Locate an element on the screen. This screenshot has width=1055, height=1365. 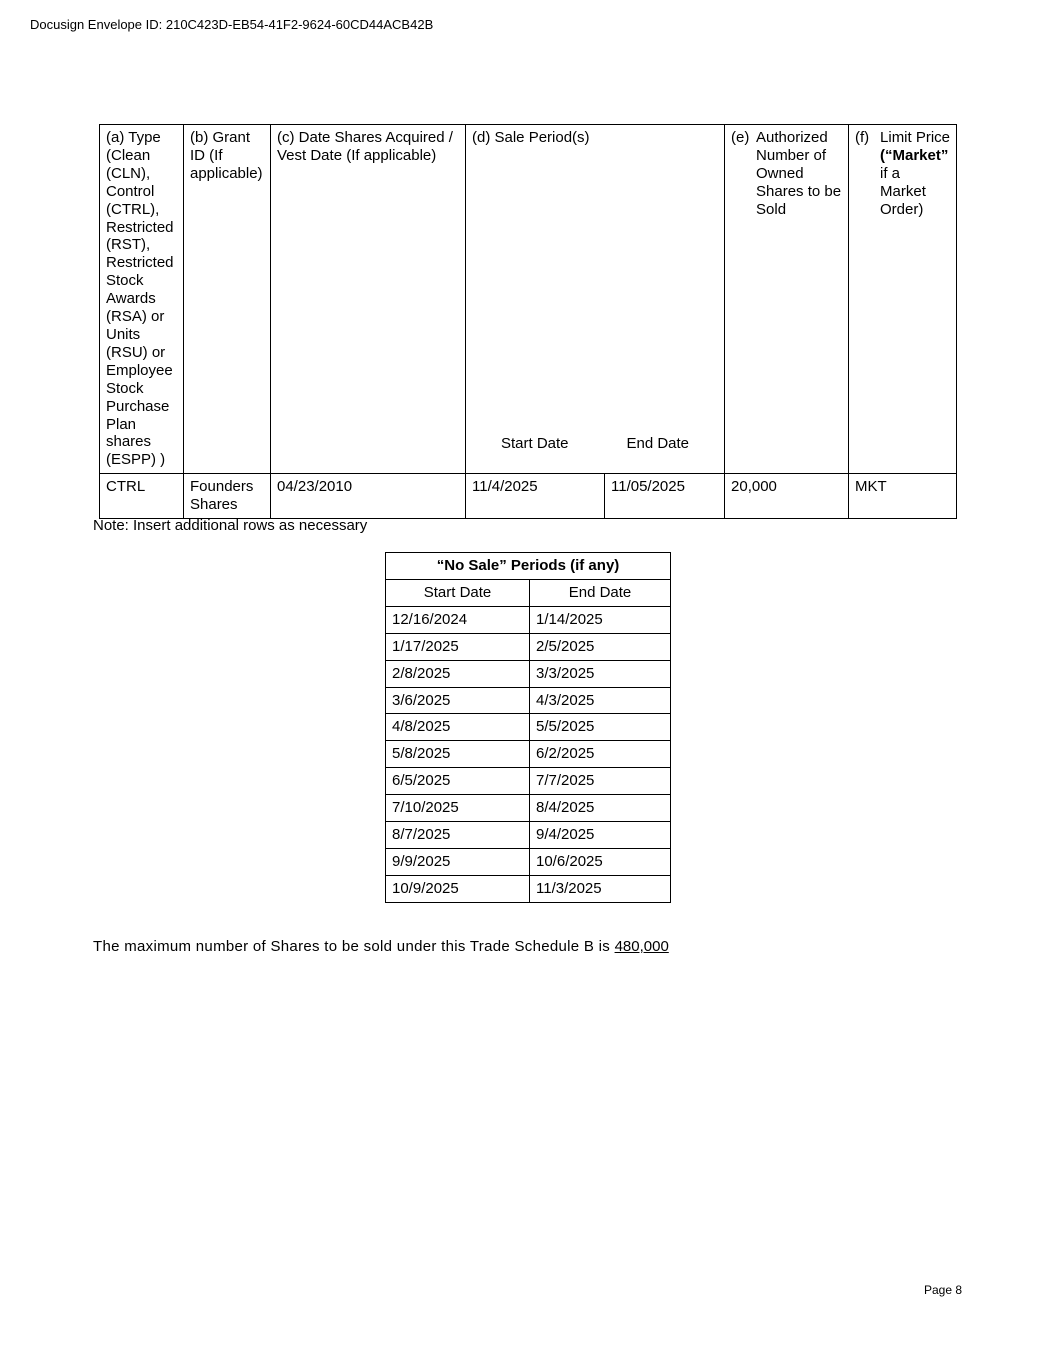
no-sale-end: 10/6/2025 is located at coordinates (600, 861).